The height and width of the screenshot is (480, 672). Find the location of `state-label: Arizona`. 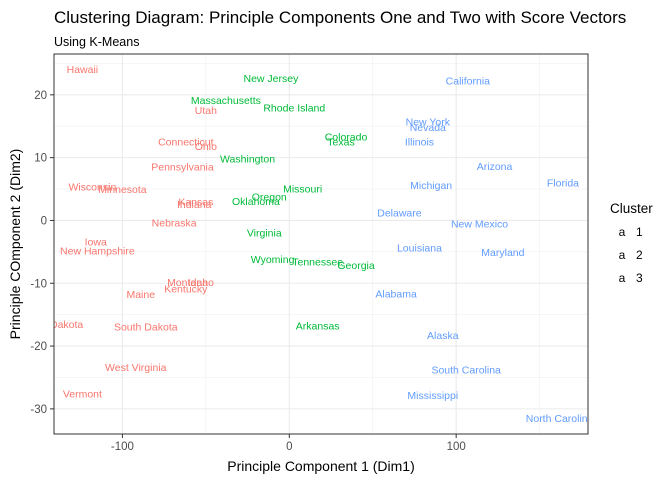

state-label: Arizona is located at coordinates (495, 167).